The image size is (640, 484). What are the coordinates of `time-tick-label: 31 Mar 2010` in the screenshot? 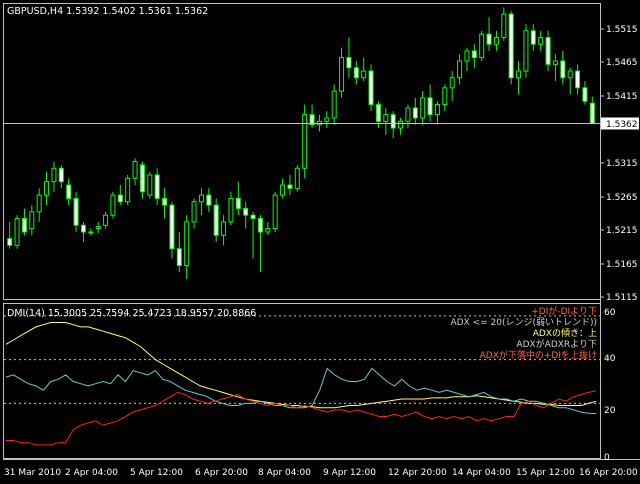 It's located at (32, 473).